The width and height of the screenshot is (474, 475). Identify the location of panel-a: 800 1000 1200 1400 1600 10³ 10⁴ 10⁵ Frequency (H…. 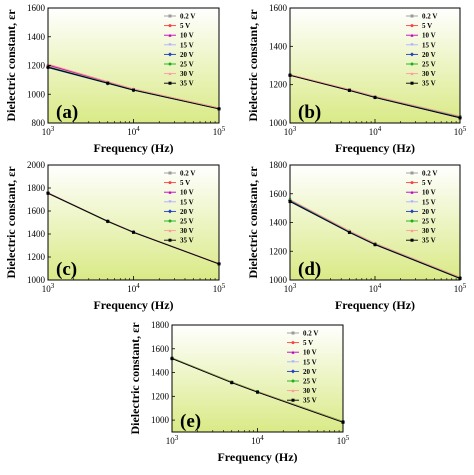
(115, 79).